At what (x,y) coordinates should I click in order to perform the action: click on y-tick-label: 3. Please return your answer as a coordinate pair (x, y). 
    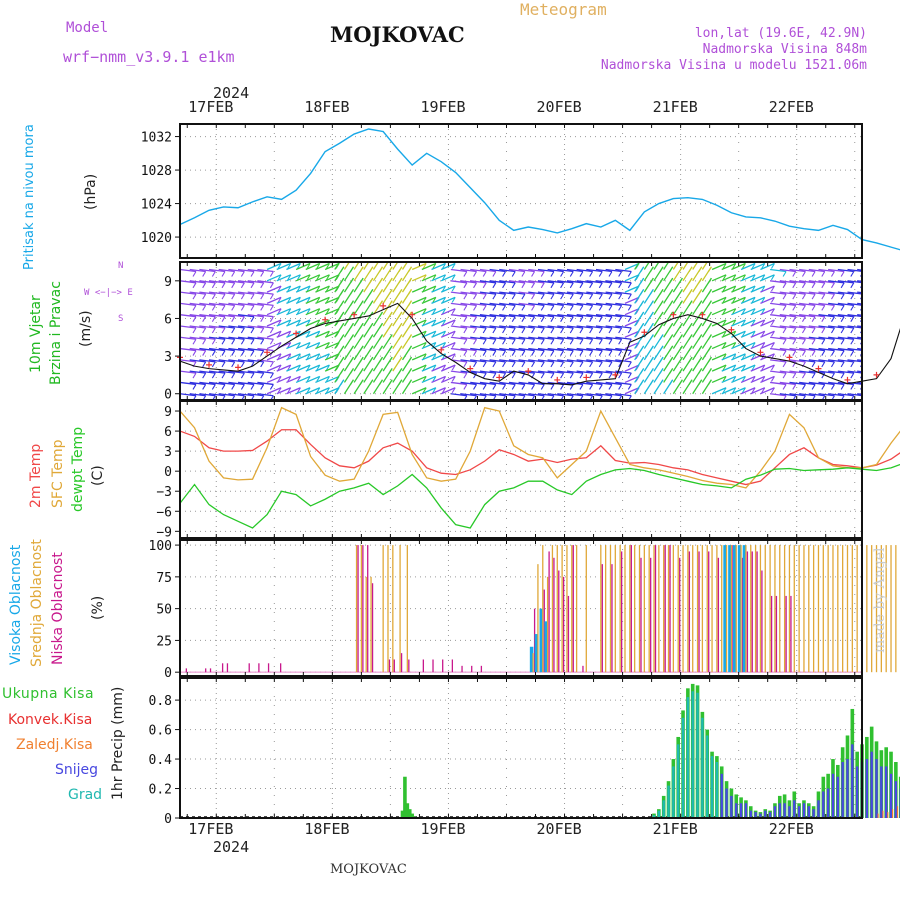
    Looking at the image, I should click on (168, 452).